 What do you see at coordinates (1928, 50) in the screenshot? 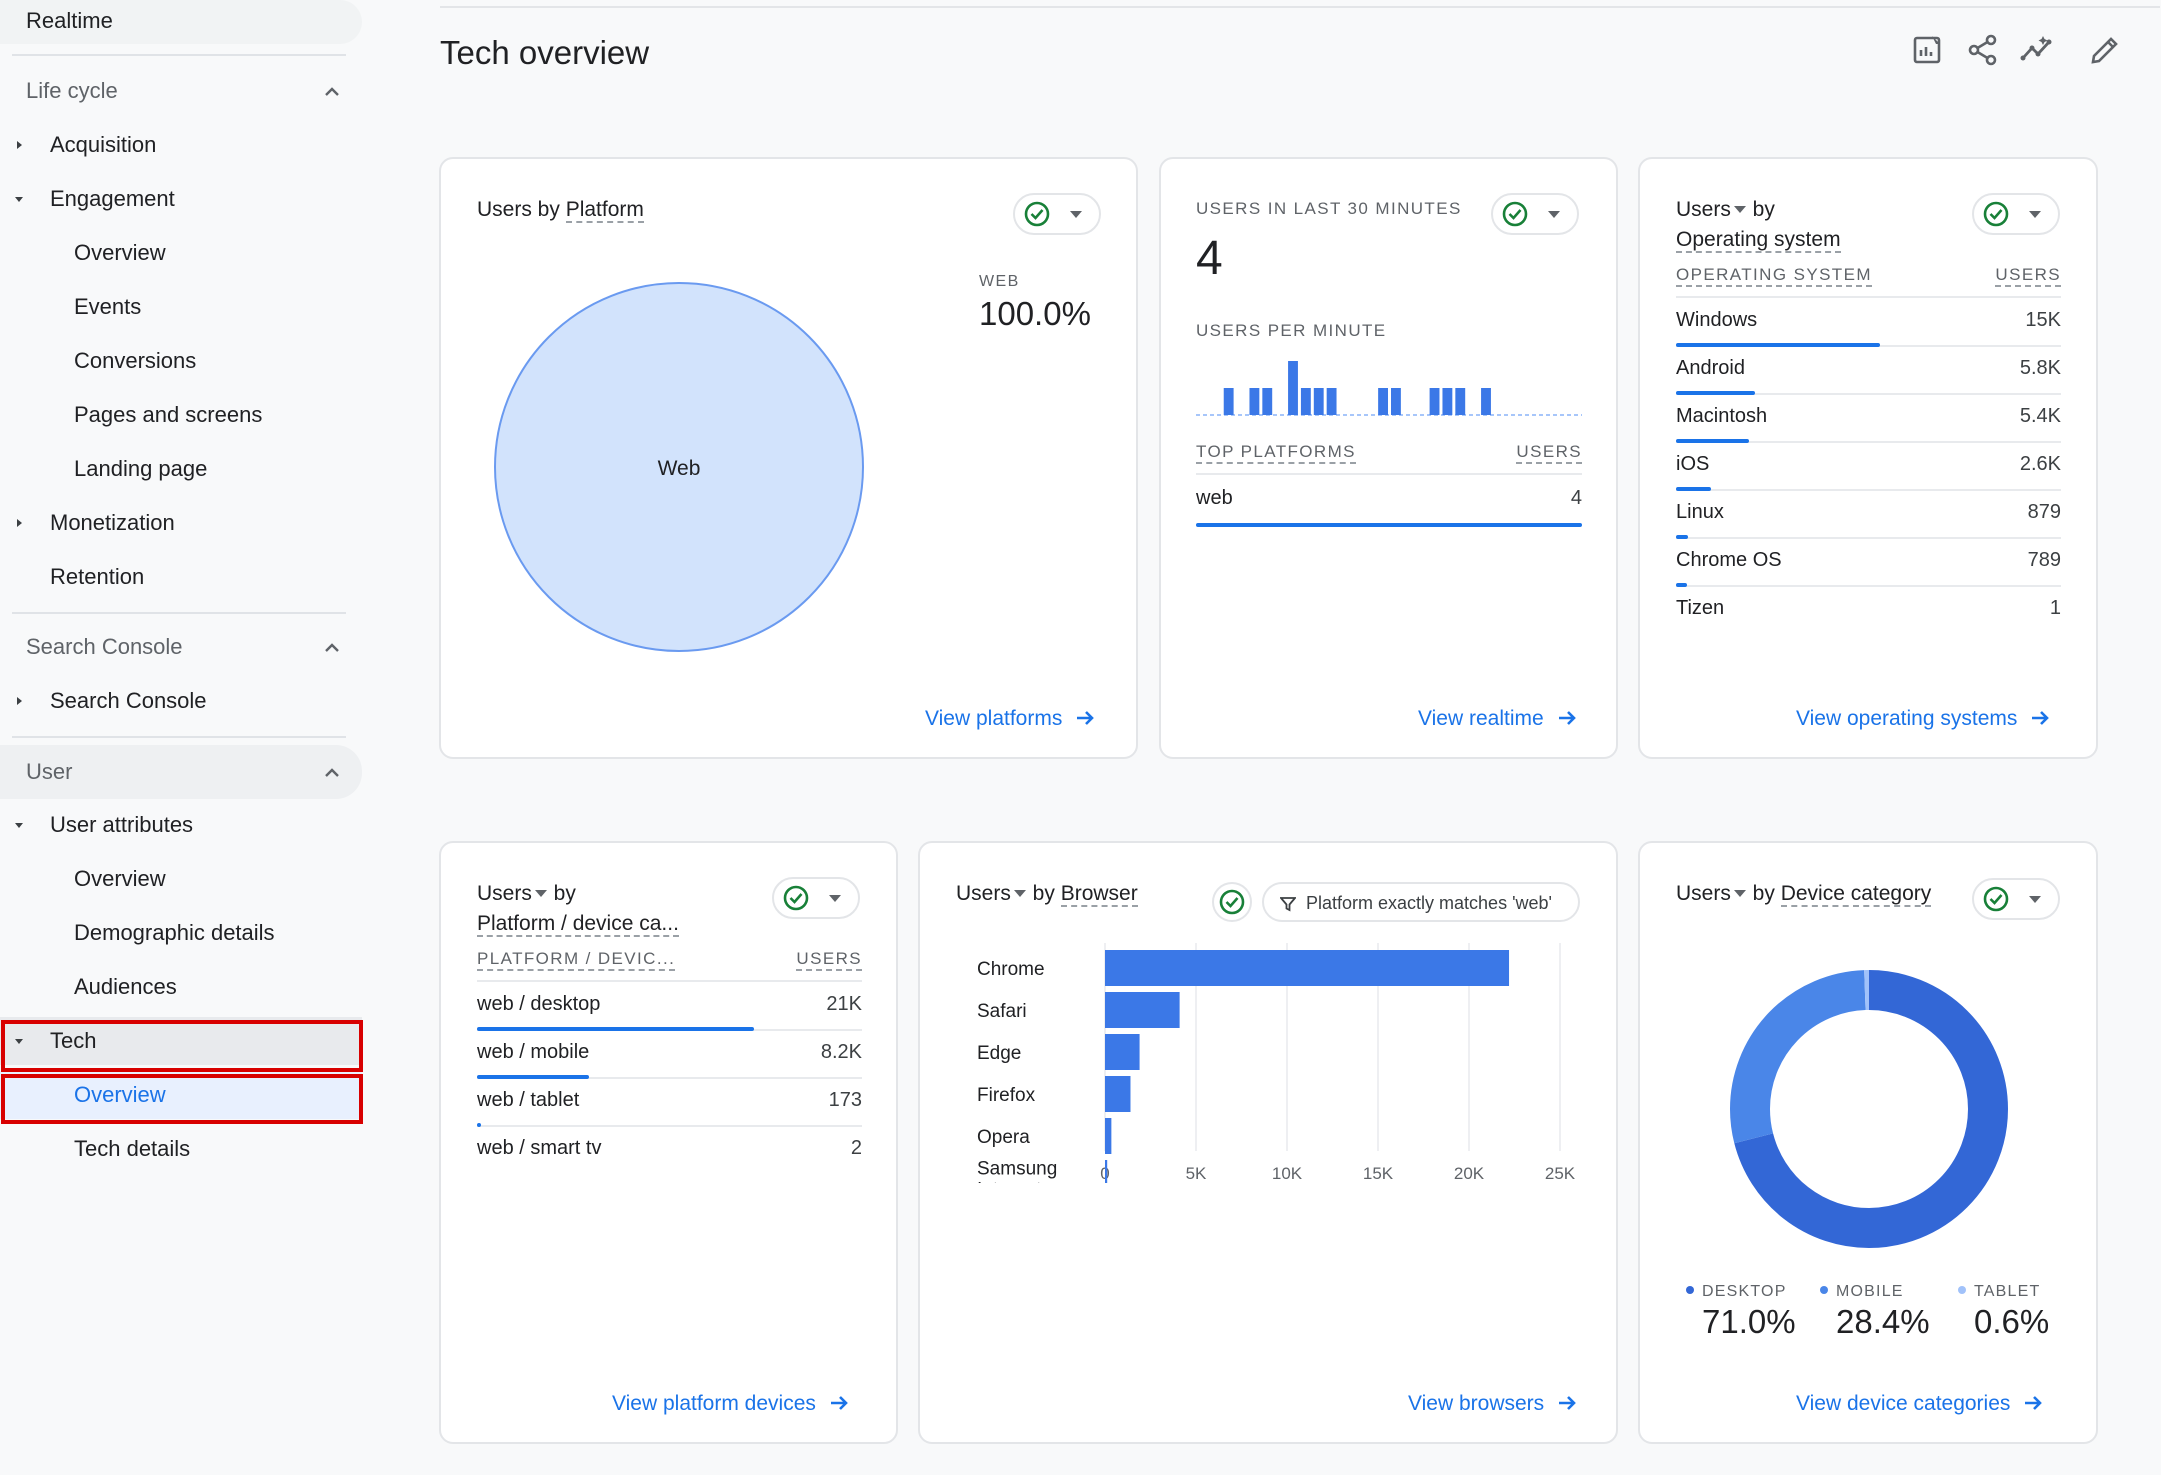
I see `customize-report-icon` at bounding box center [1928, 50].